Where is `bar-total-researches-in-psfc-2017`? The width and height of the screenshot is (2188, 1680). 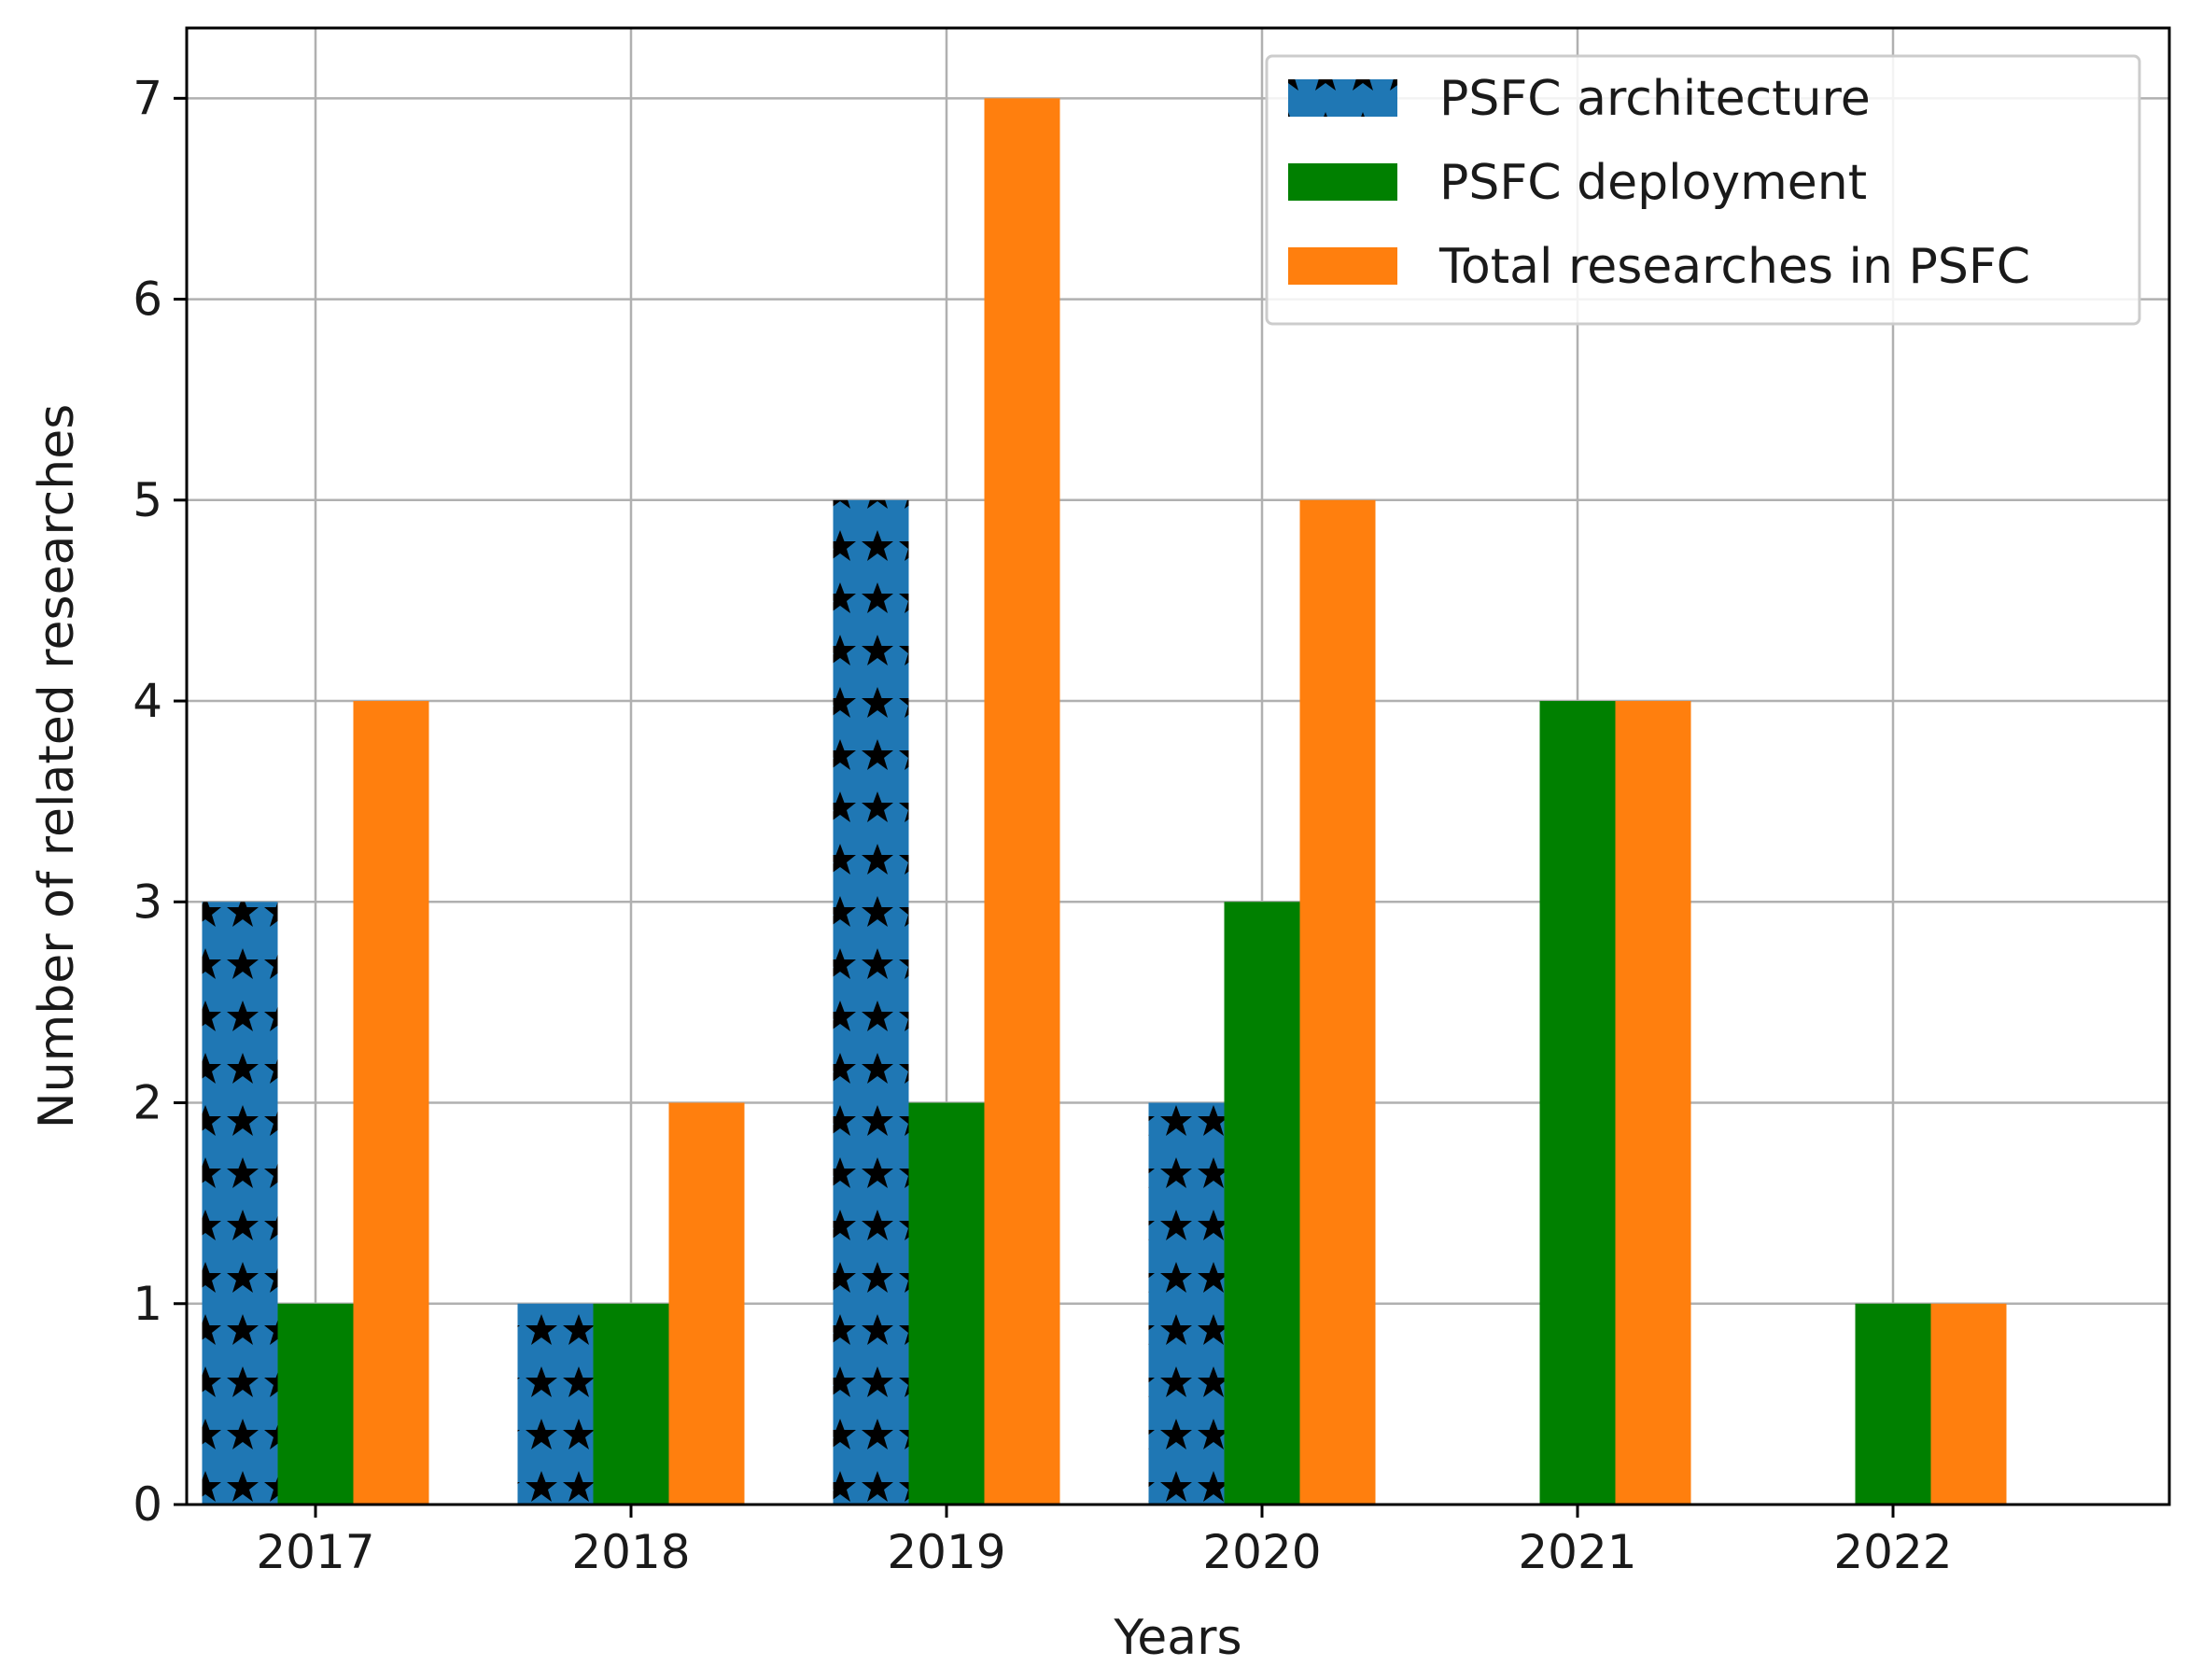
bar-total-researches-in-psfc-2017 is located at coordinates (391, 1103).